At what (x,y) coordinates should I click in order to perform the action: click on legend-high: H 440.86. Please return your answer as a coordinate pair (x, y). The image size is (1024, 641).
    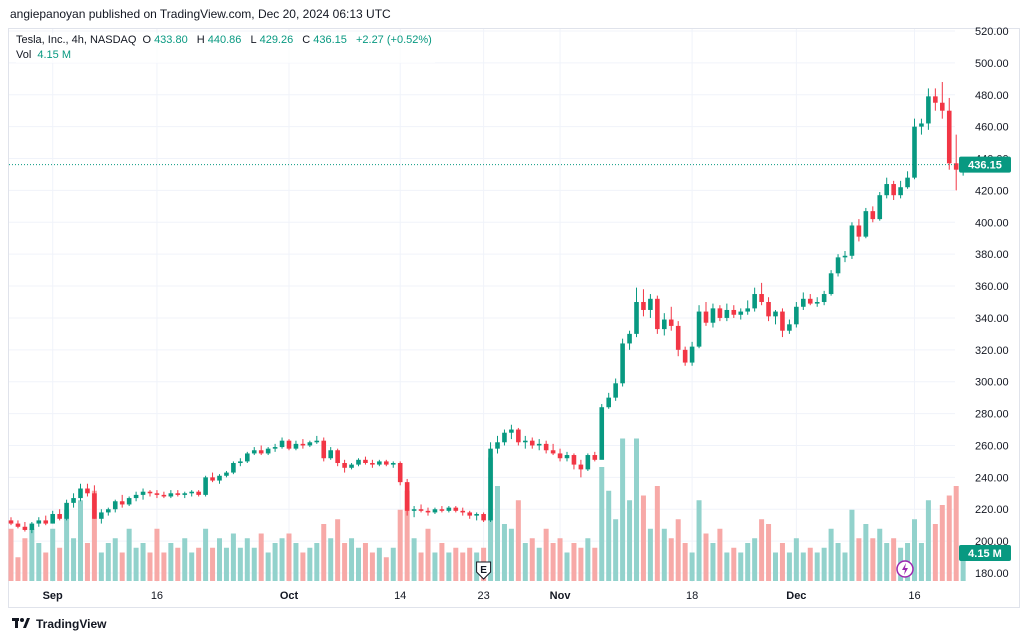
    Looking at the image, I should click on (221, 40).